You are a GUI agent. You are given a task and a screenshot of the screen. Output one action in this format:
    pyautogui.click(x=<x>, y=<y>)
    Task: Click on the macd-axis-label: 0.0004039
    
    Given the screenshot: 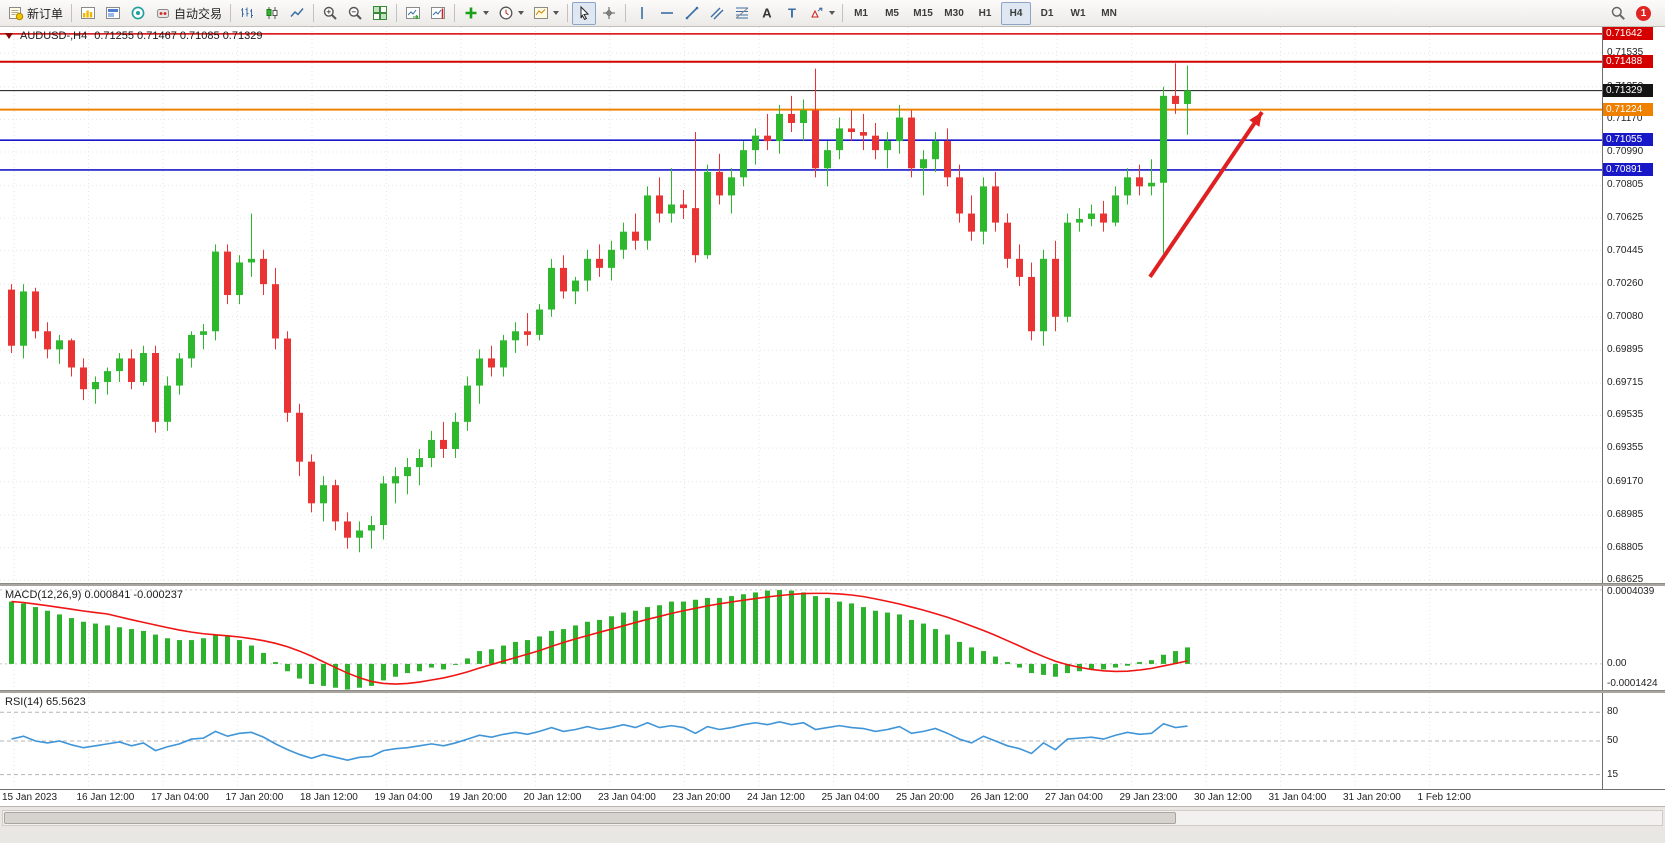 What is the action you would take?
    pyautogui.click(x=1631, y=591)
    